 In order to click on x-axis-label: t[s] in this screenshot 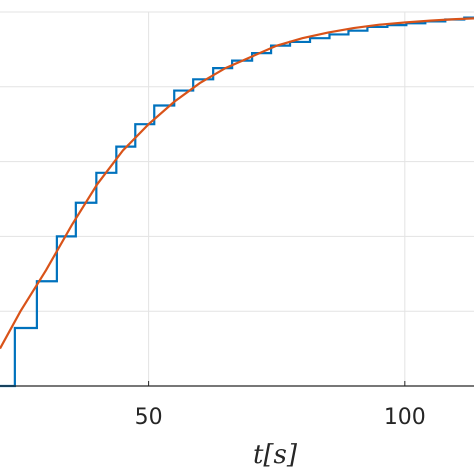, I will do `click(275, 455)`.